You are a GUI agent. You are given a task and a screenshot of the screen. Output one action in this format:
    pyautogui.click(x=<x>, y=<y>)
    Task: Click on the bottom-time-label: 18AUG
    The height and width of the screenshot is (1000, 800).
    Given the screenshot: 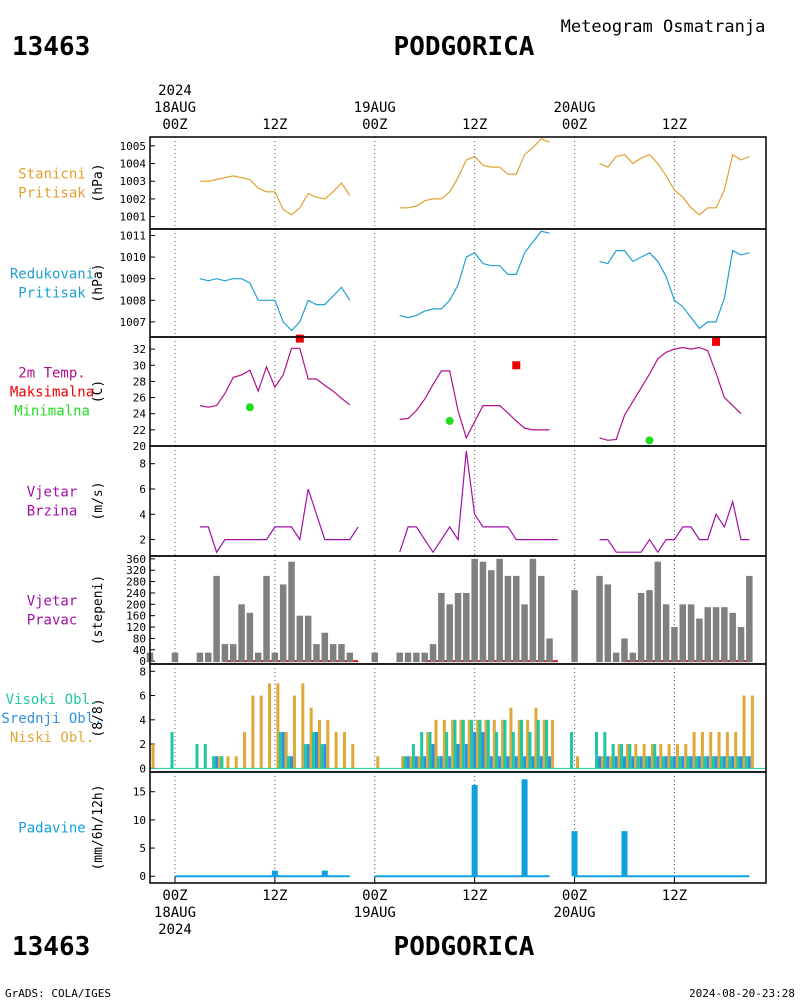 What is the action you would take?
    pyautogui.click(x=175, y=913)
    